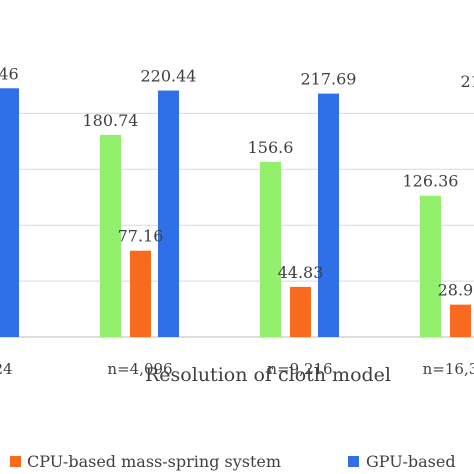 The width and height of the screenshot is (474, 474). What do you see at coordinates (456, 290) in the screenshot?
I see `data-label-1-3: 28.95` at bounding box center [456, 290].